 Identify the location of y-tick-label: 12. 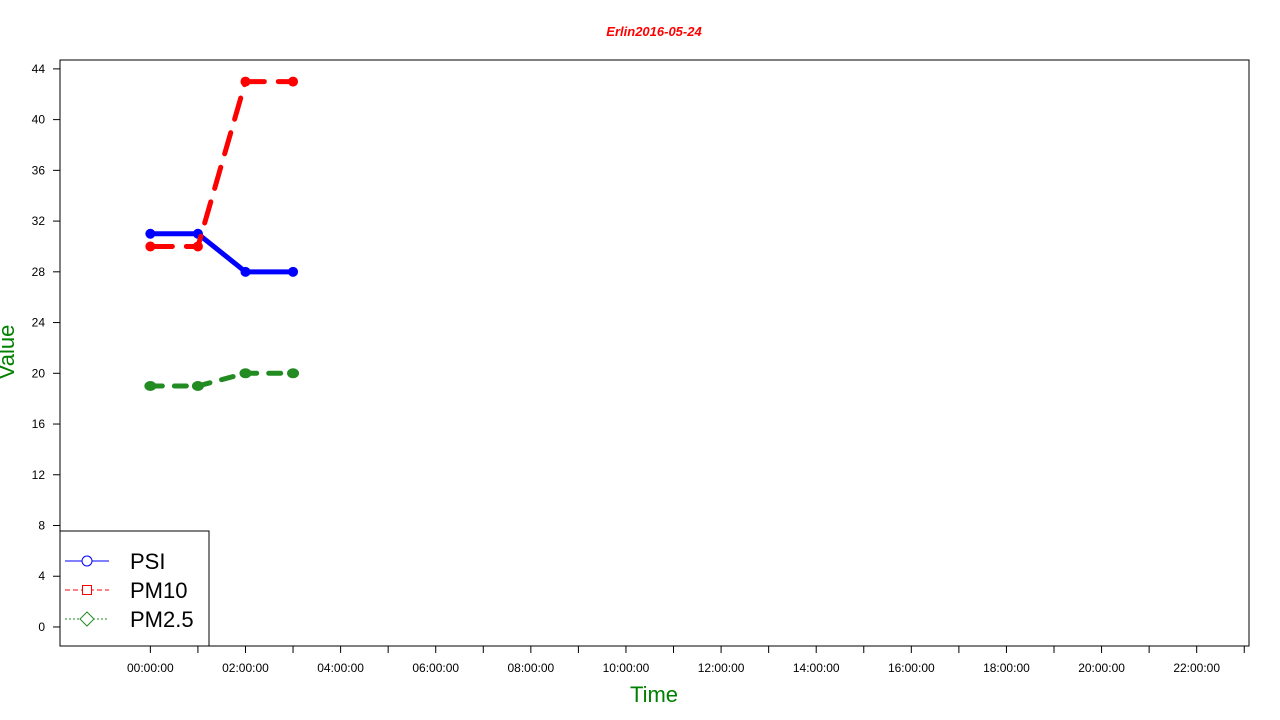
(39, 475).